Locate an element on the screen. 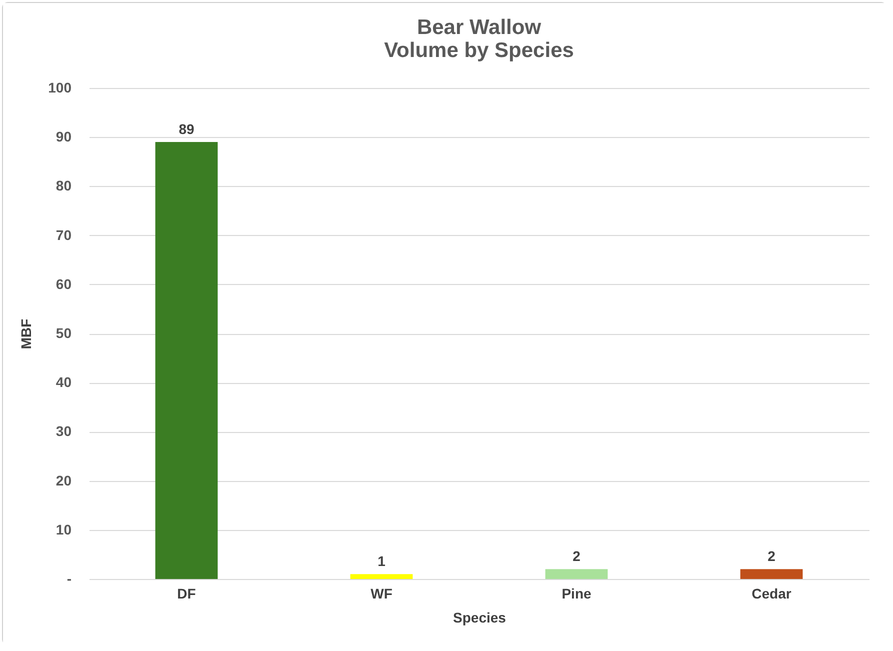 This screenshot has width=893, height=651. data-label: 89 is located at coordinates (186, 129).